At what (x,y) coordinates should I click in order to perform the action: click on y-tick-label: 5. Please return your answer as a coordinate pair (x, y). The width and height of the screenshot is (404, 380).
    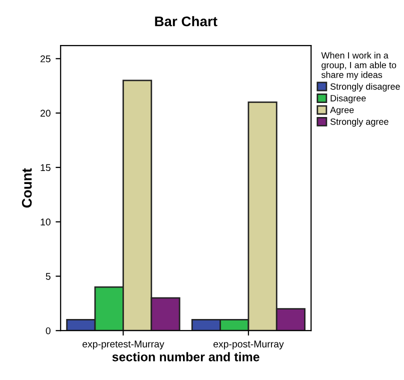
    Looking at the image, I should click on (48, 276).